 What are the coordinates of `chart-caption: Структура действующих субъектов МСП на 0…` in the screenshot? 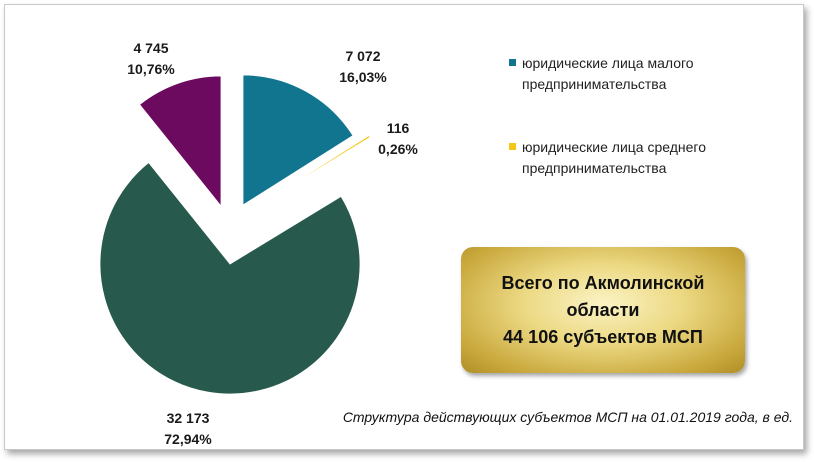 It's located at (567, 417).